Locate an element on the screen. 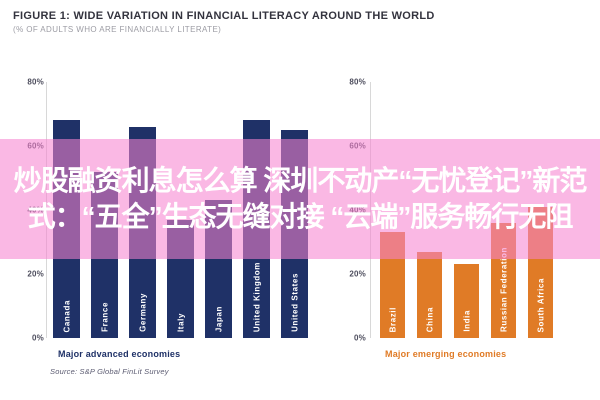  ad-text-line-1: 炒股融资利息怎么算 深圳不动产“无忧登记”新范 is located at coordinates (300, 180).